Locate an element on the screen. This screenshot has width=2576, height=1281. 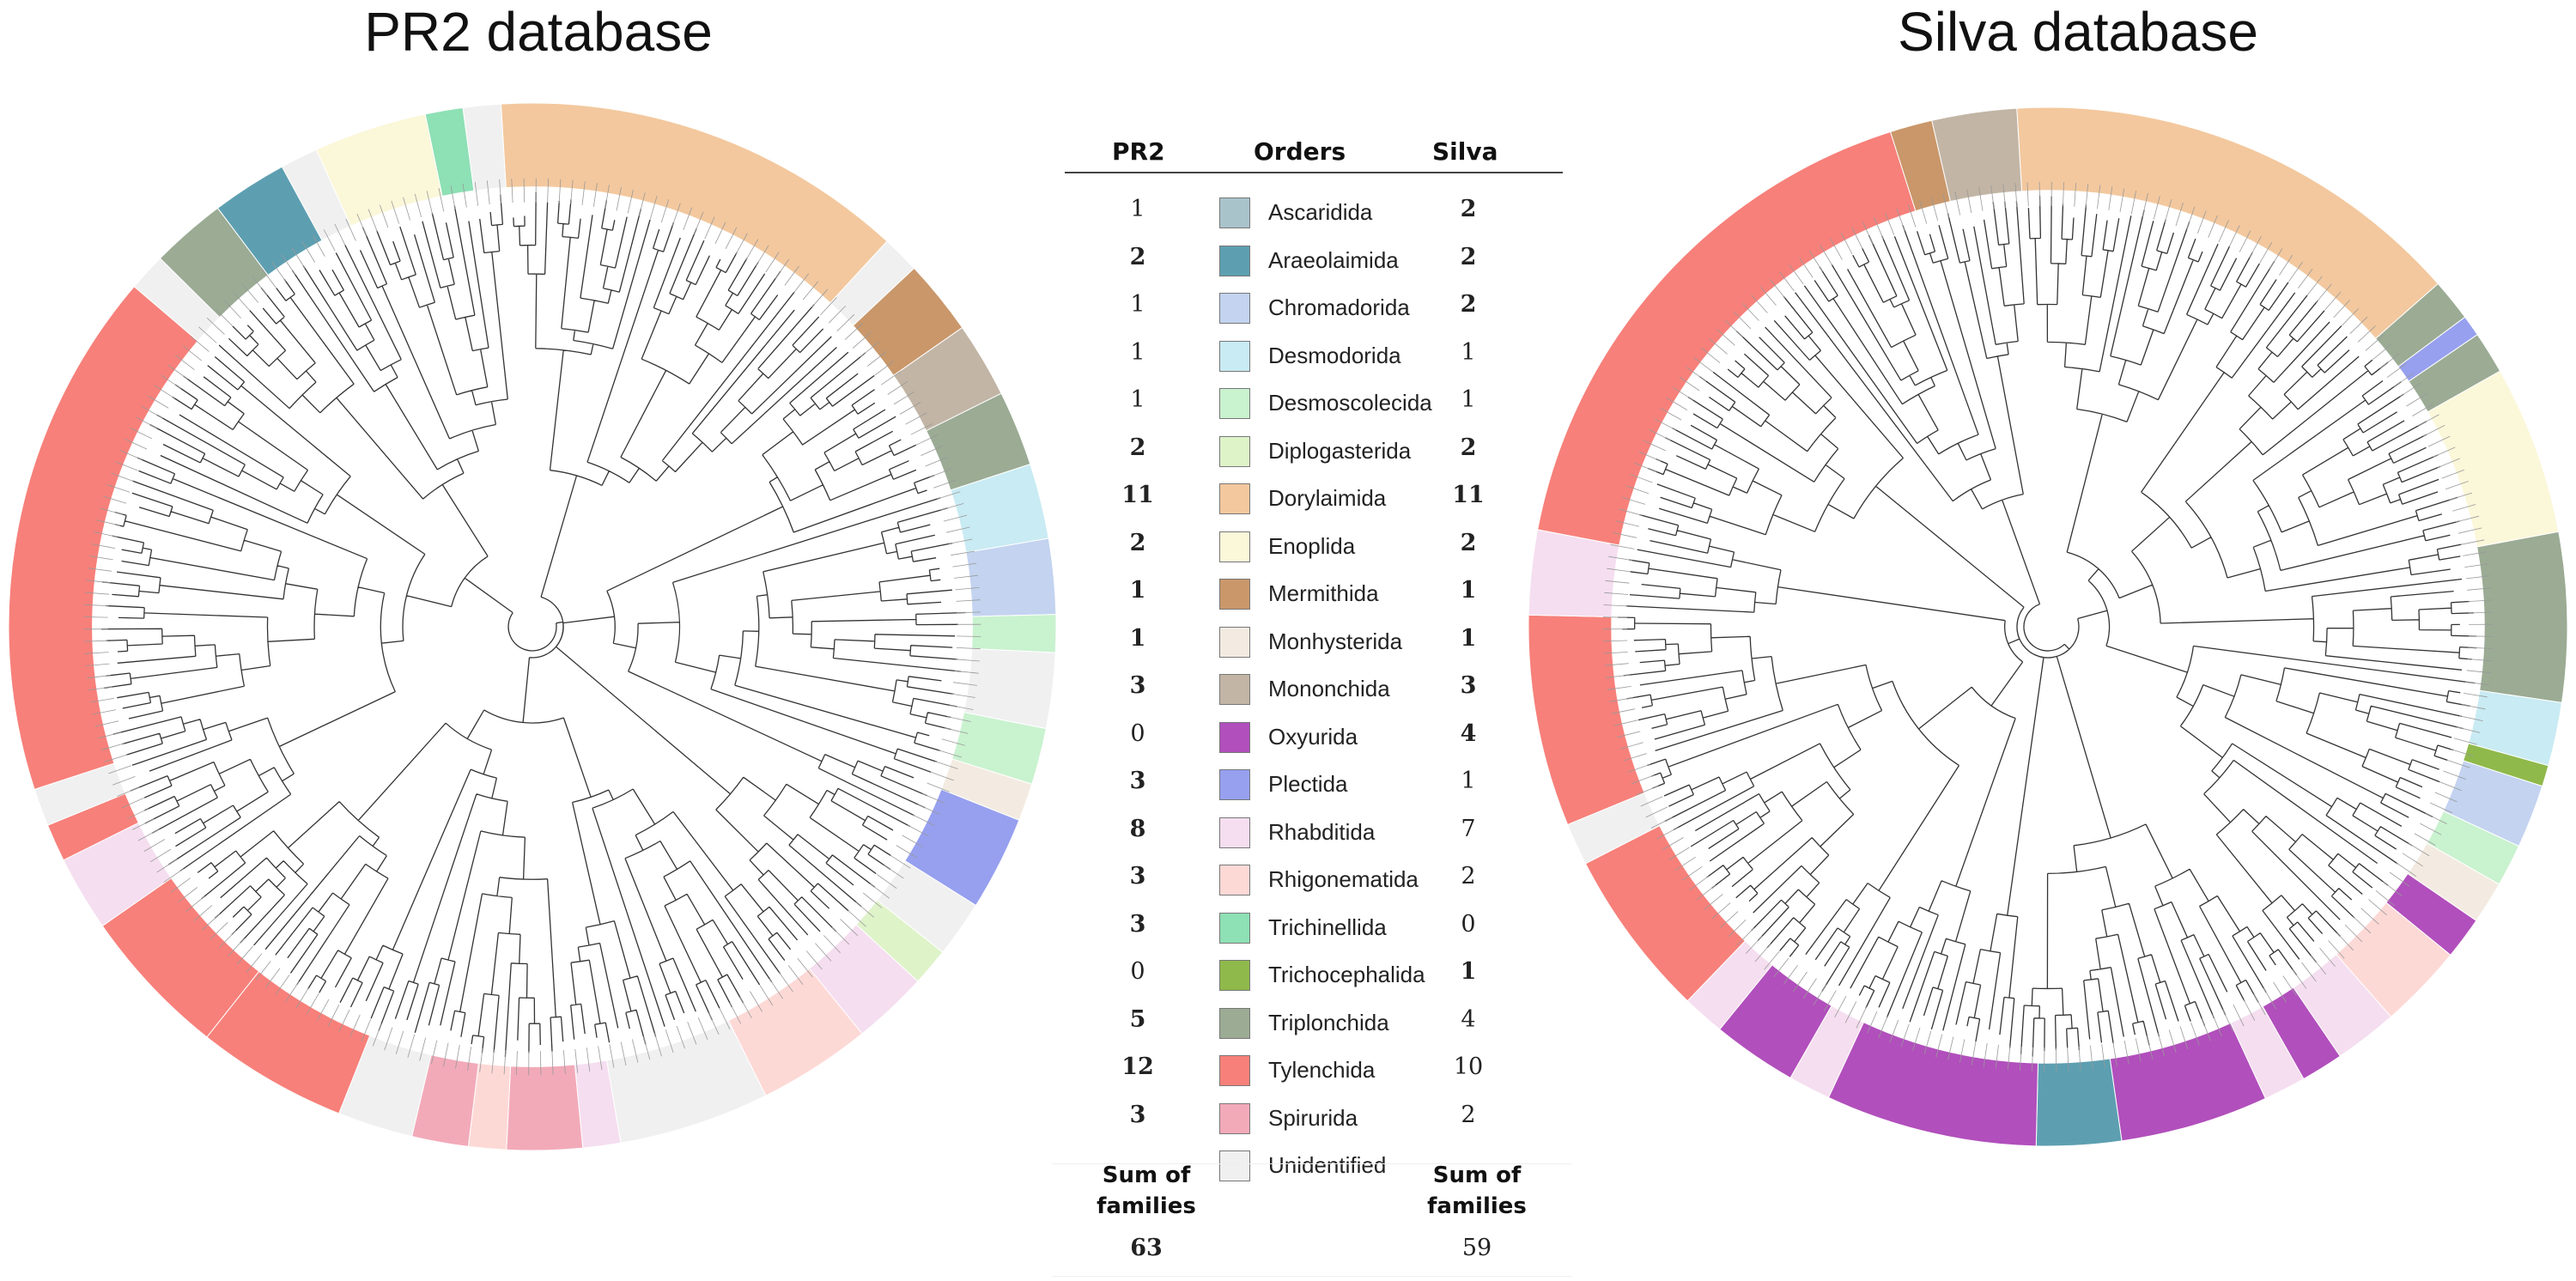
legend-row-rhigonematida: 3 Rhigonematida 2 is located at coordinates (1309, 878).